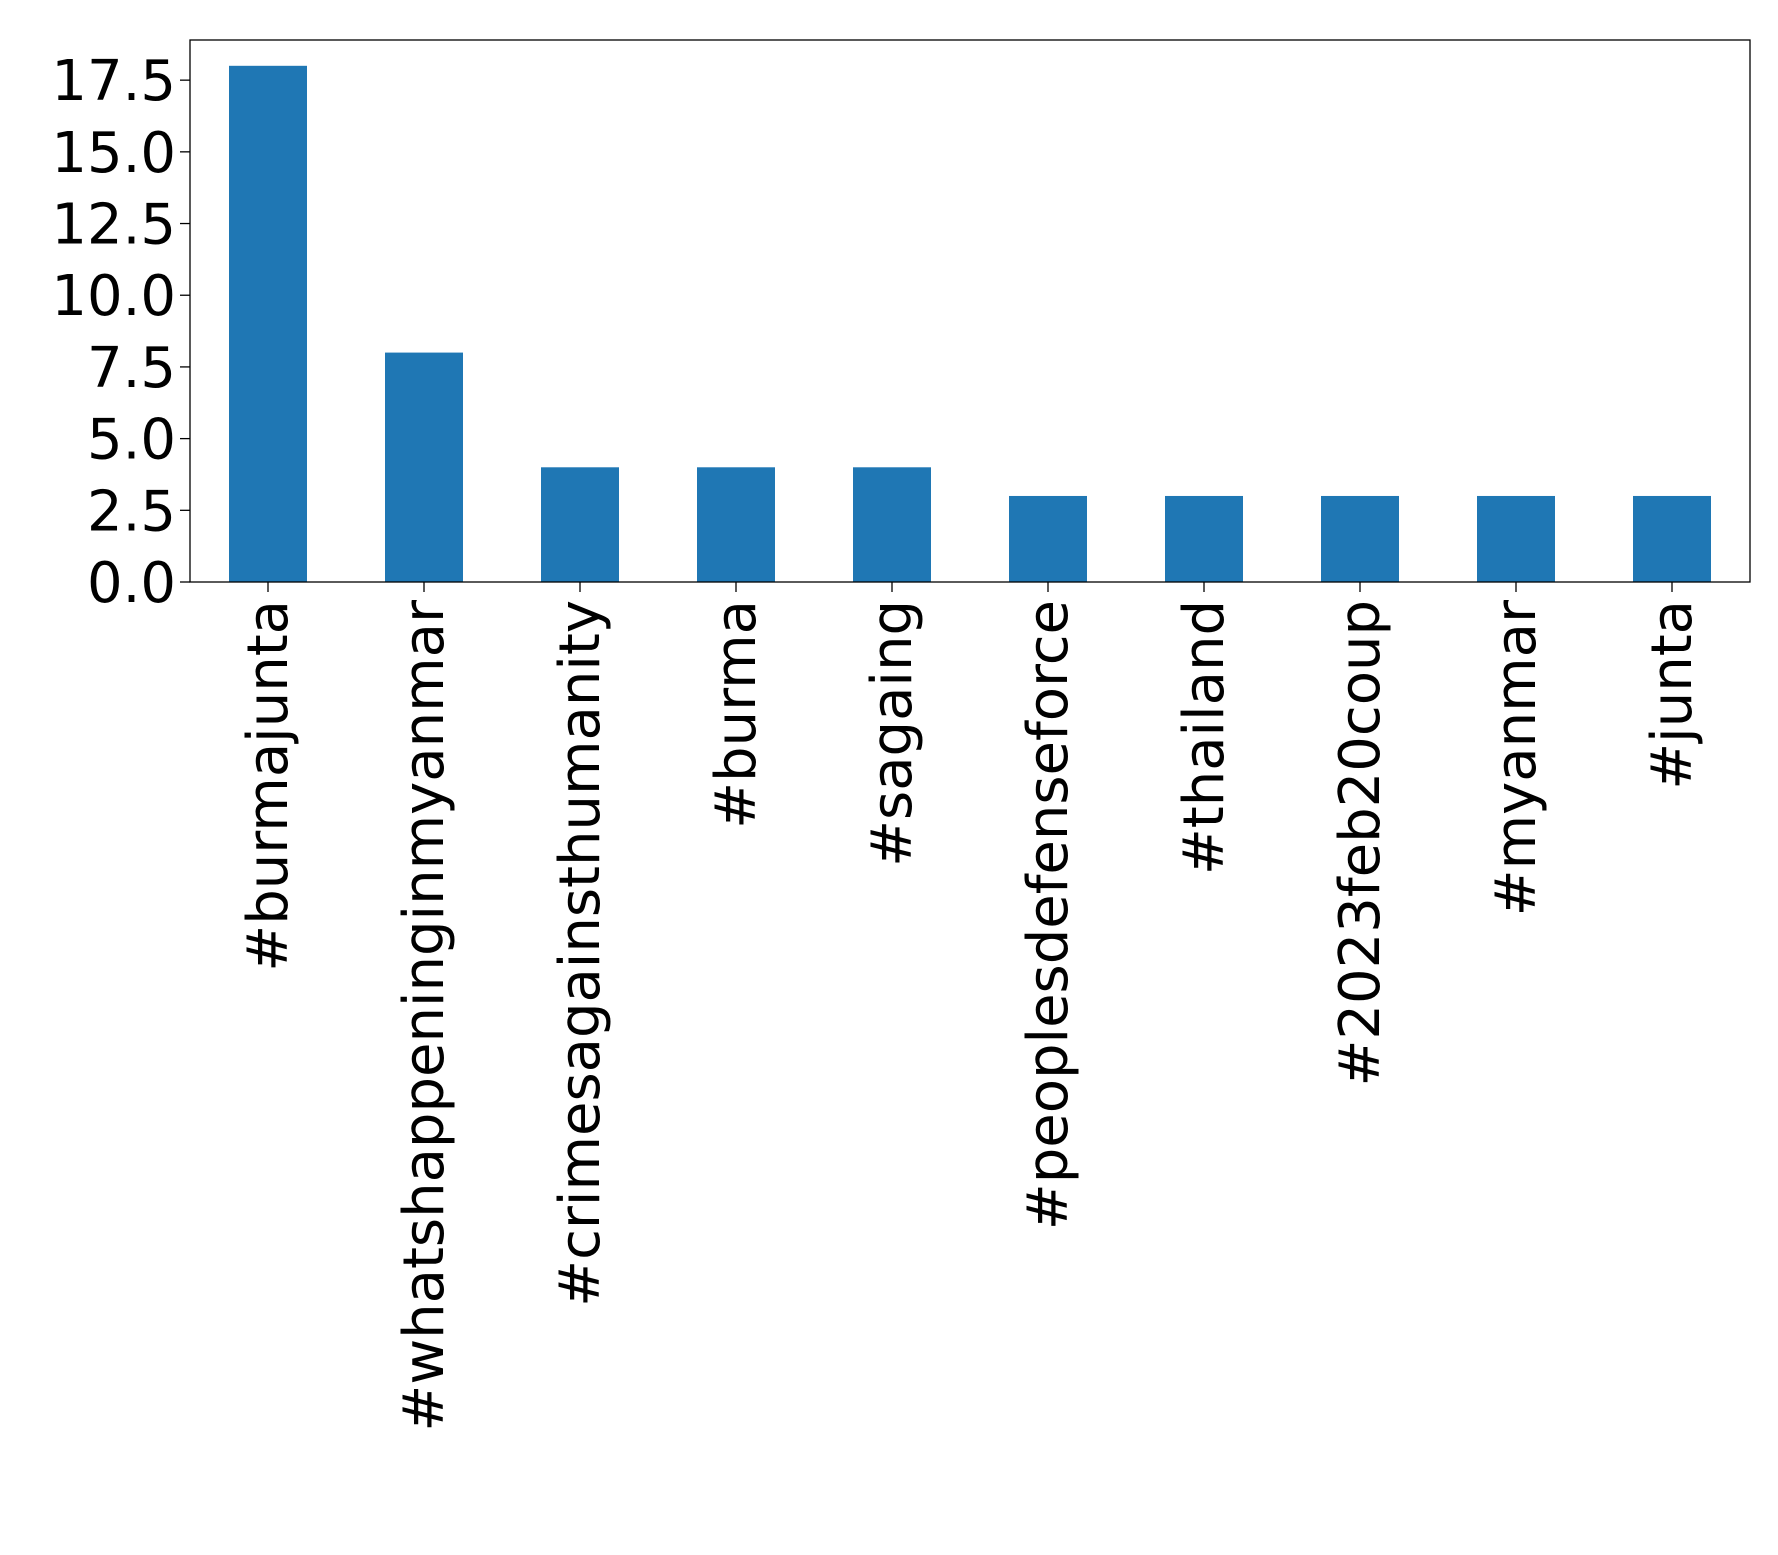 Image resolution: width=1778 pixels, height=1555 pixels. I want to click on bar-whatshappeninginmyanmar, so click(424, 467).